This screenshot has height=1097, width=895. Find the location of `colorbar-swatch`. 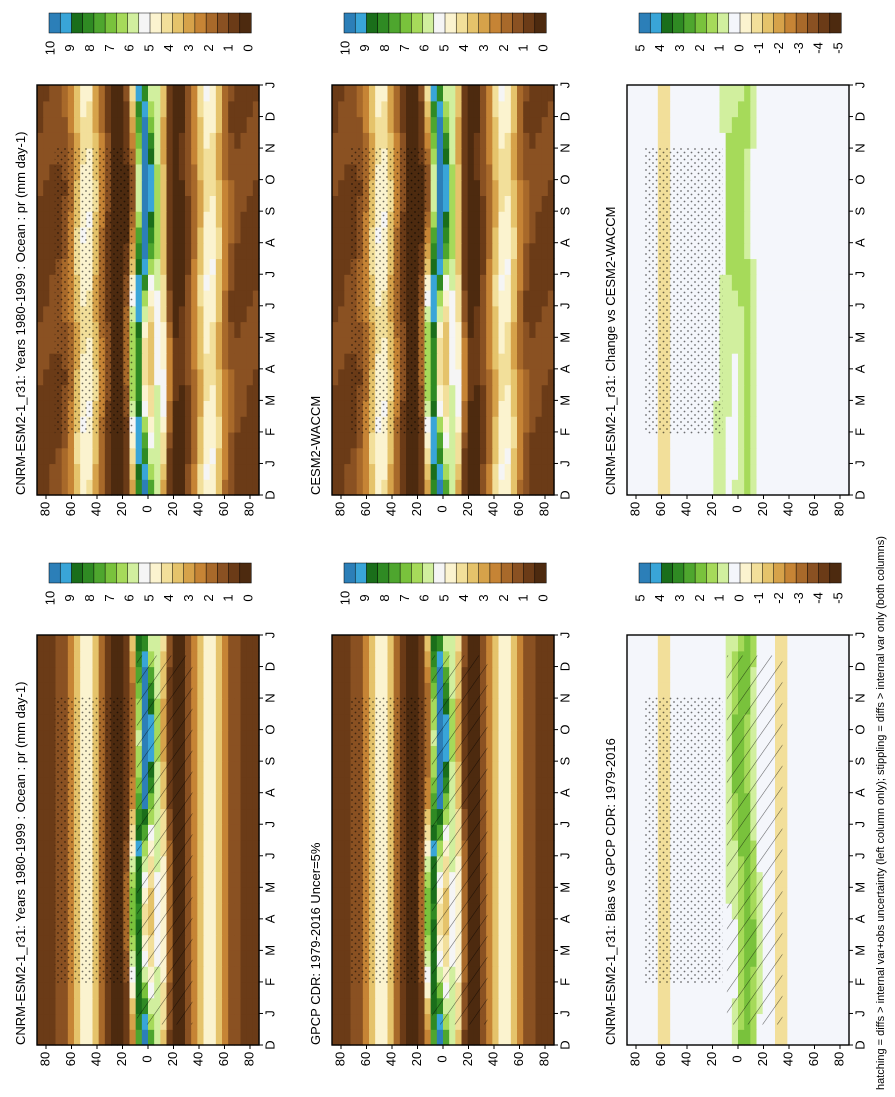

colorbar-swatch is located at coordinates (349, 23).